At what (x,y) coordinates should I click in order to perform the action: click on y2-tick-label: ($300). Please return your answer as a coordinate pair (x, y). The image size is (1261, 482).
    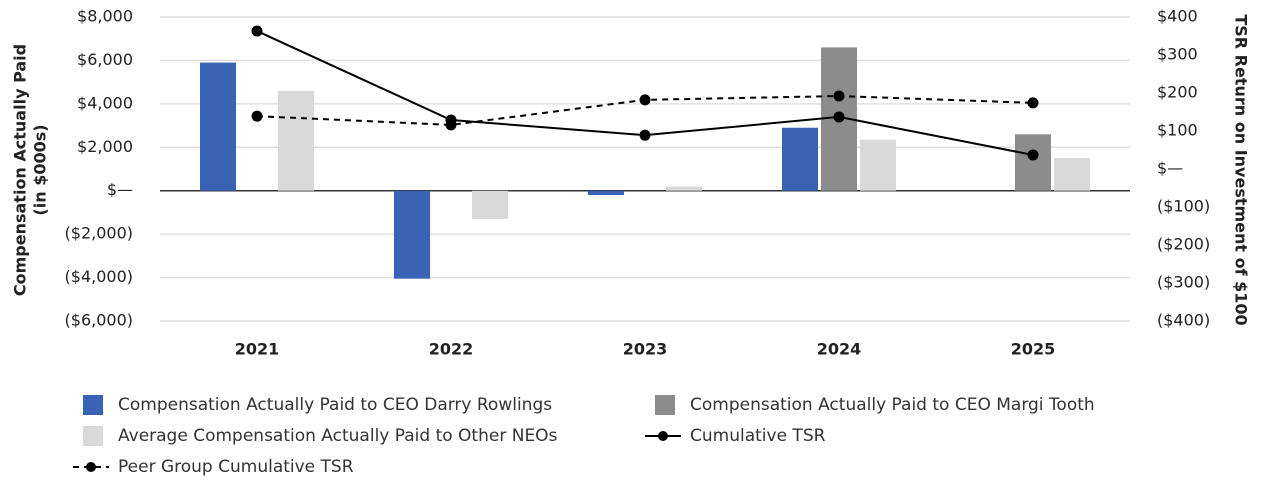
    Looking at the image, I should click on (1183, 282).